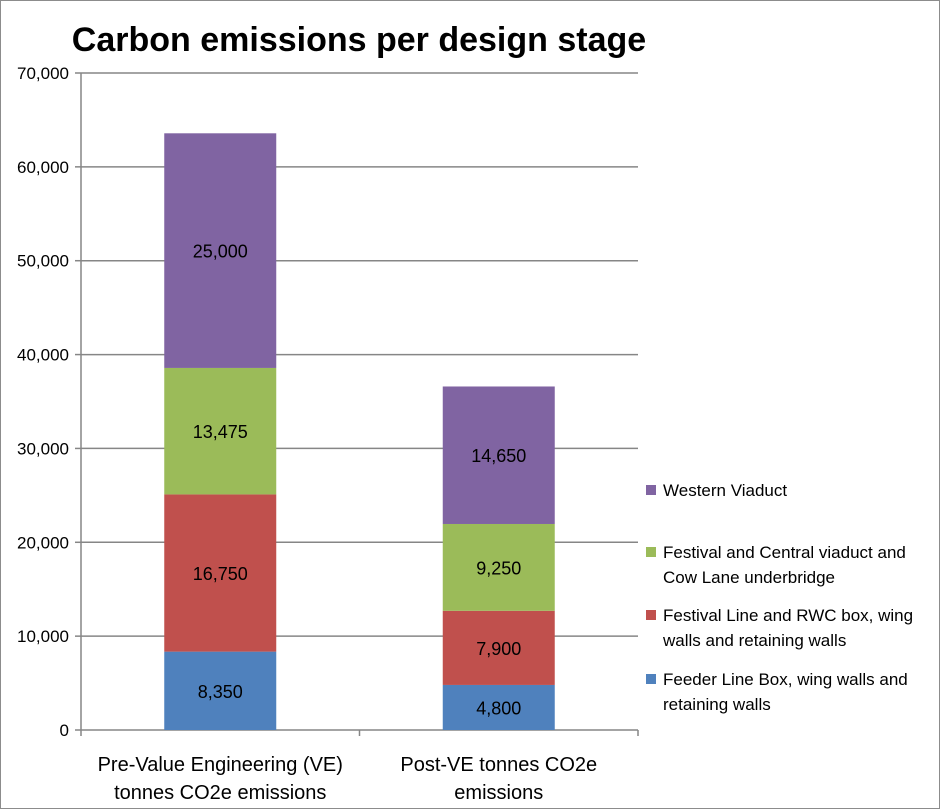 Image resolution: width=940 pixels, height=809 pixels. Describe the element at coordinates (725, 490) in the screenshot. I see `legend-label: Western Viaduct` at that location.